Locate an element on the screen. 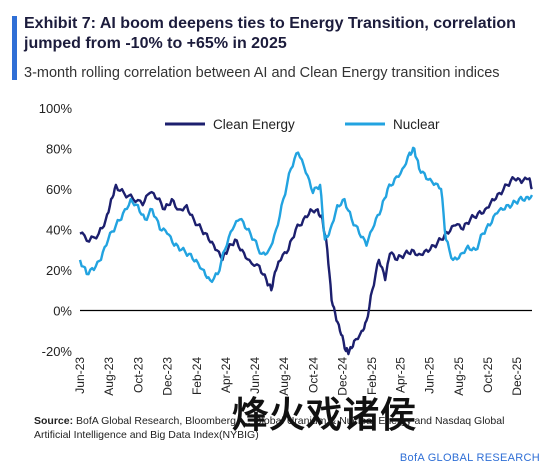 The width and height of the screenshot is (550, 476). y-tick-label: 100% is located at coordinates (56, 108).